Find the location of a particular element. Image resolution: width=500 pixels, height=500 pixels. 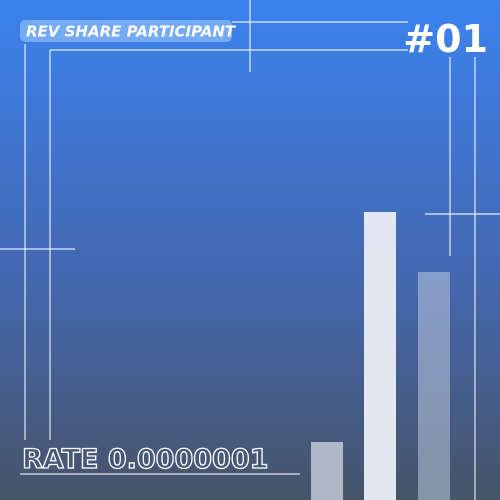

rate: RATE 0.0000001 is located at coordinates (145, 459).